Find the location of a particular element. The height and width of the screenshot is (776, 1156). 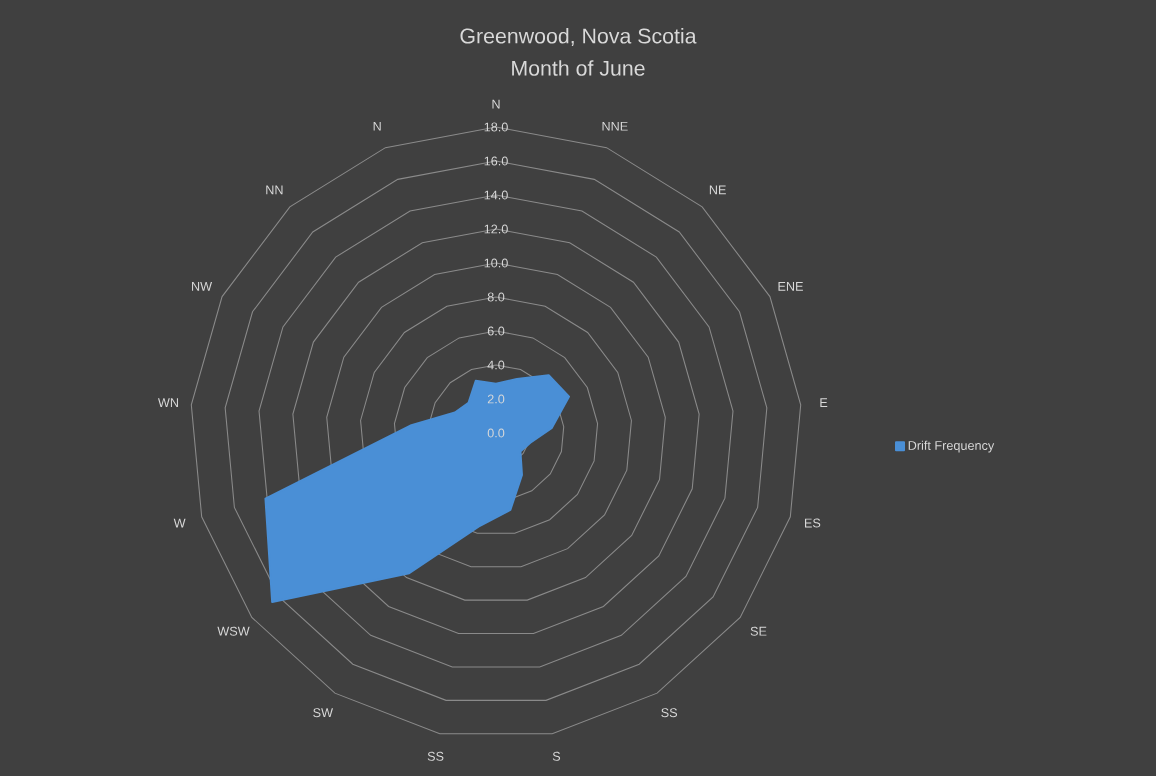

y-tick-label: 6.0 is located at coordinates (496, 331).